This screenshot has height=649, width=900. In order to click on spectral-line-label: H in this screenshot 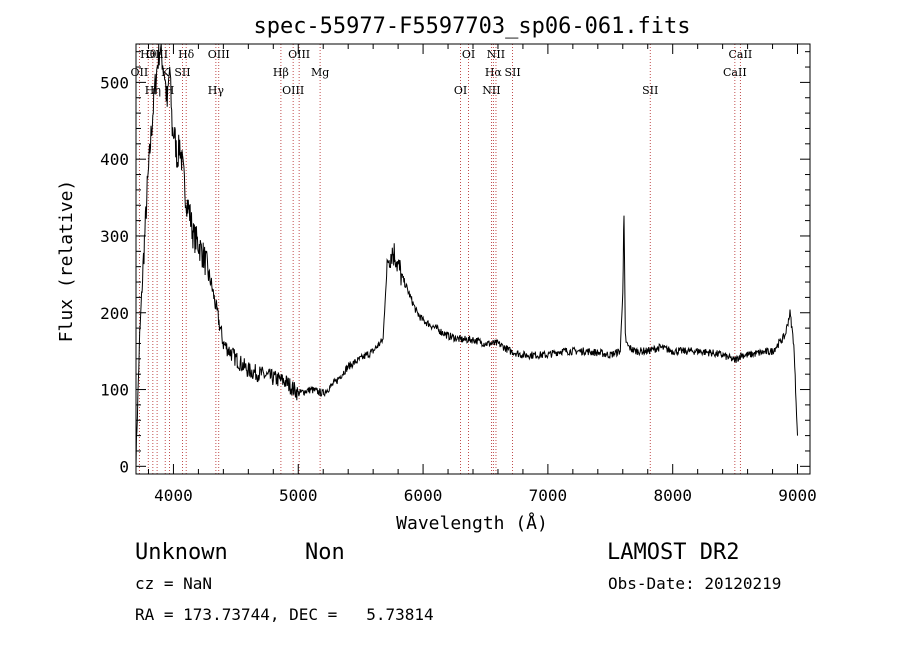, I will do `click(170, 90)`.